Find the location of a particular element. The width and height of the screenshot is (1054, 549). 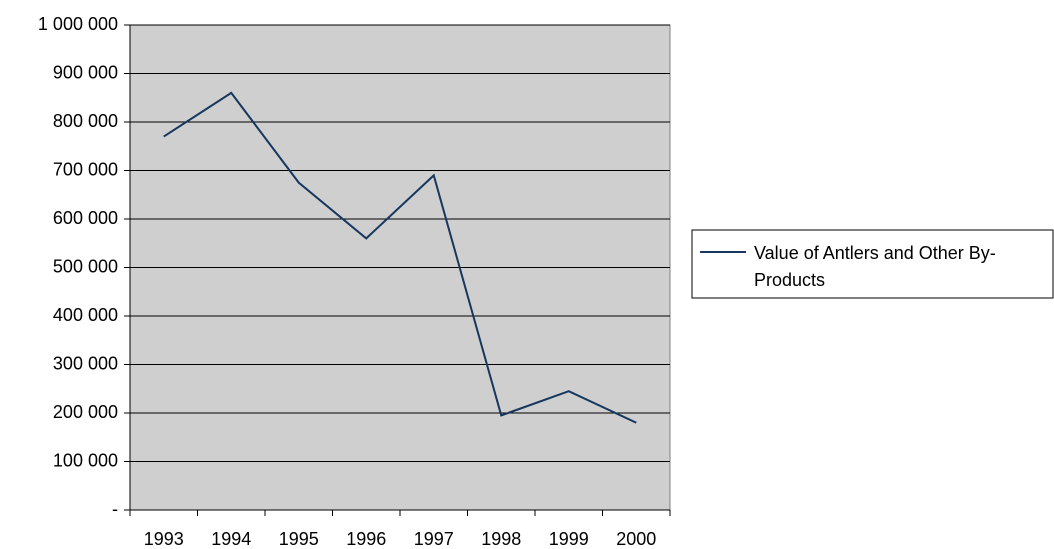

legend-box is located at coordinates (872, 264).